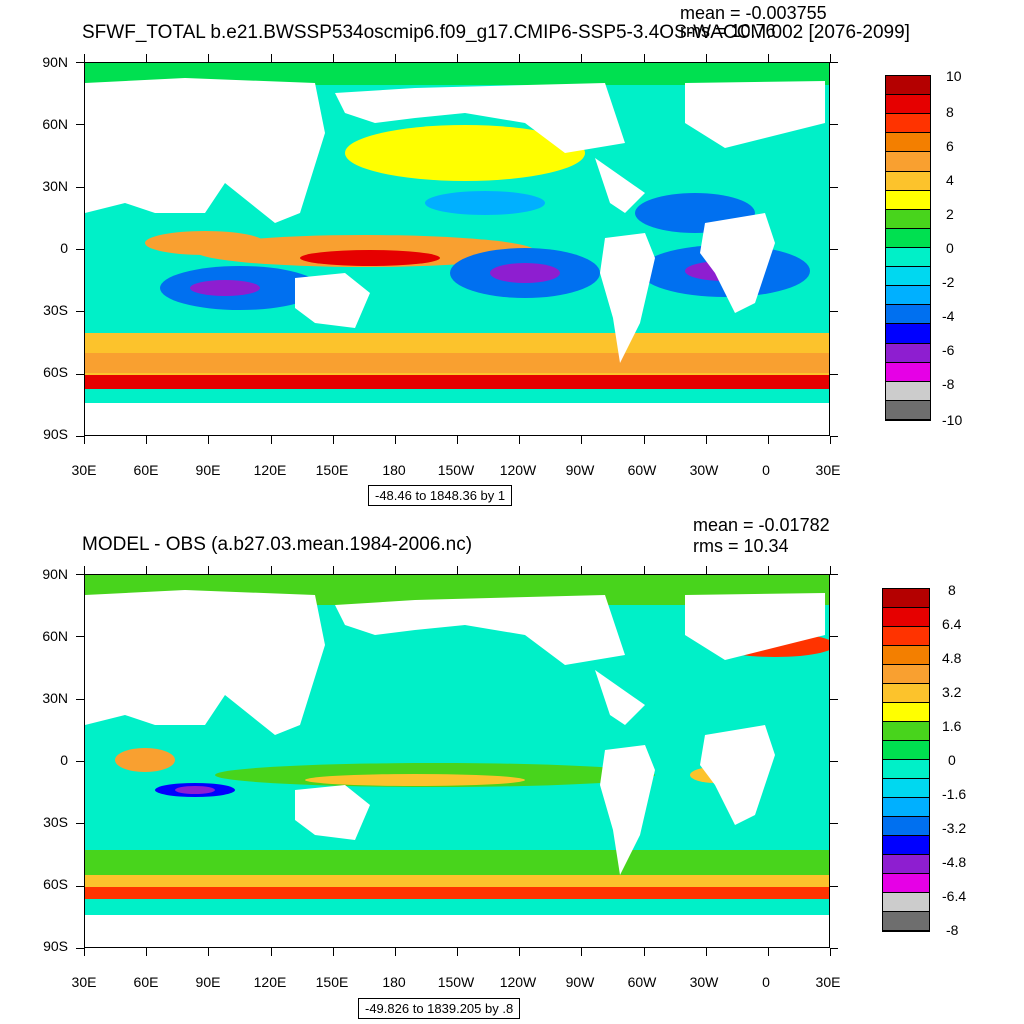  What do you see at coordinates (146, 982) in the screenshot?
I see `lon-label: 60E` at bounding box center [146, 982].